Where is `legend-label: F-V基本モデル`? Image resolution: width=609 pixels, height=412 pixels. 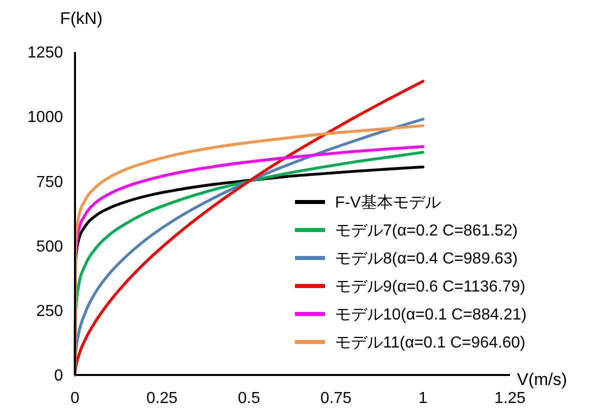
legend-label: F-V基本モデル is located at coordinates (388, 203).